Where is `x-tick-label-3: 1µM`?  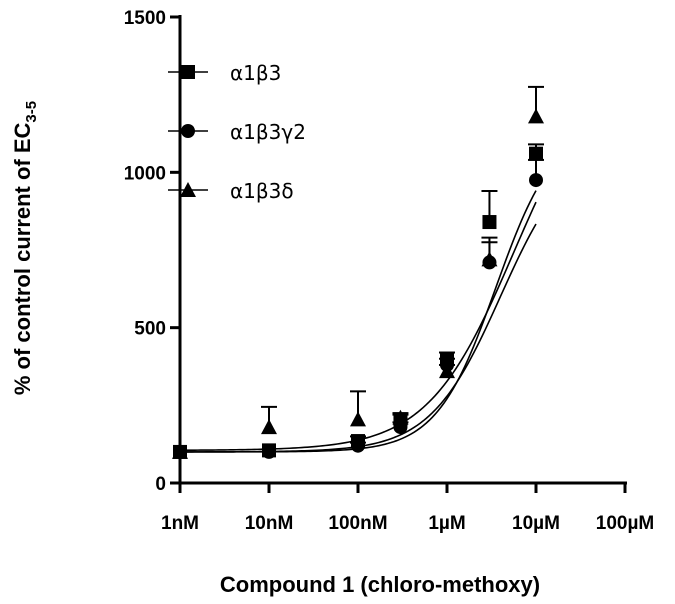 x-tick-label-3: 1µM is located at coordinates (446, 523).